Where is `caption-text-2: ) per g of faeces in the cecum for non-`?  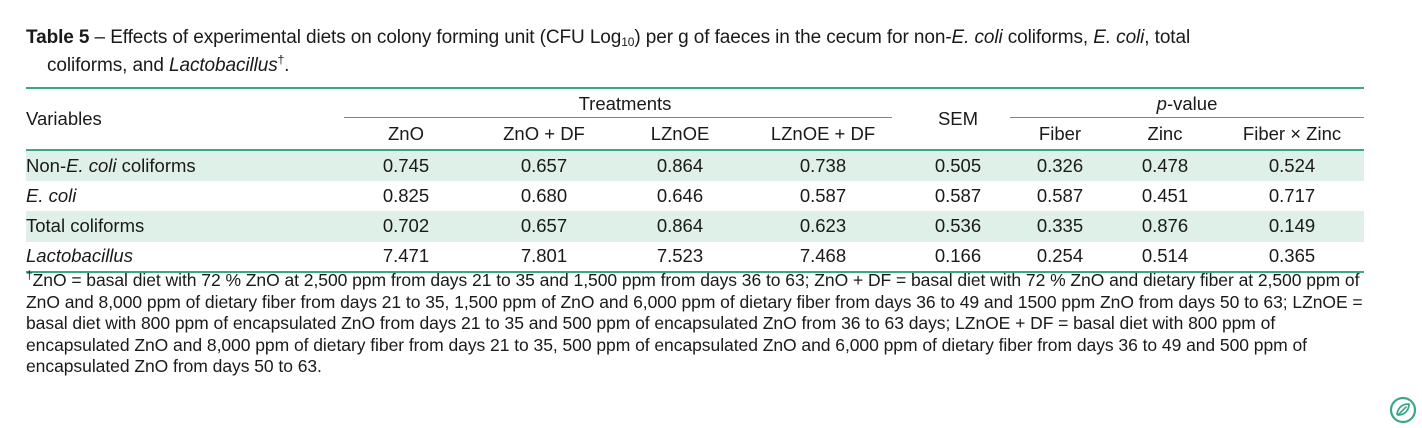
caption-text-2: ) per g of faeces in the cecum for non- is located at coordinates (793, 37).